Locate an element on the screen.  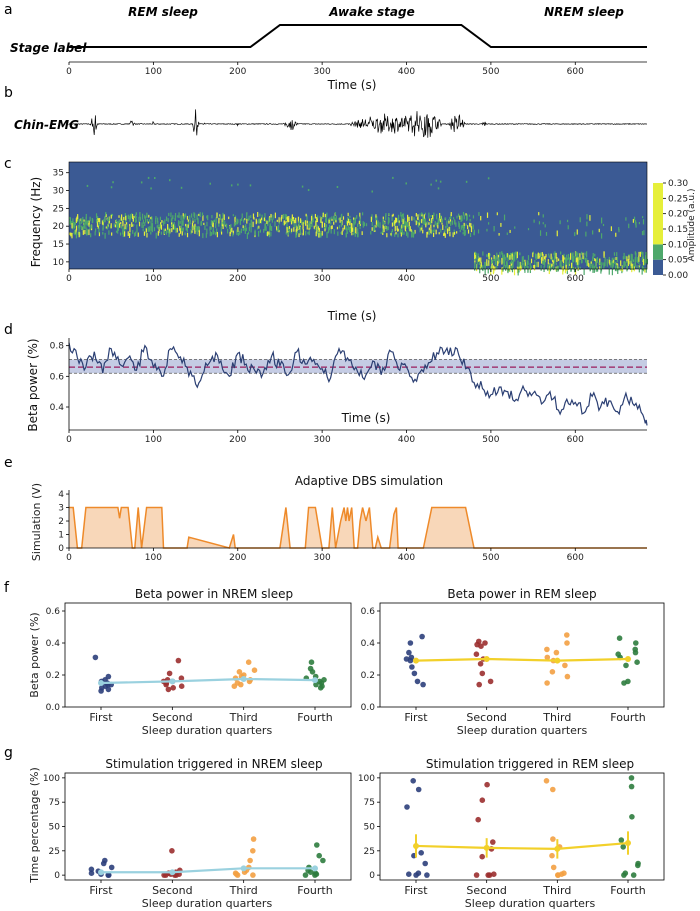
q-y-tick-label: 0.4 is located at coordinates (368, 644).